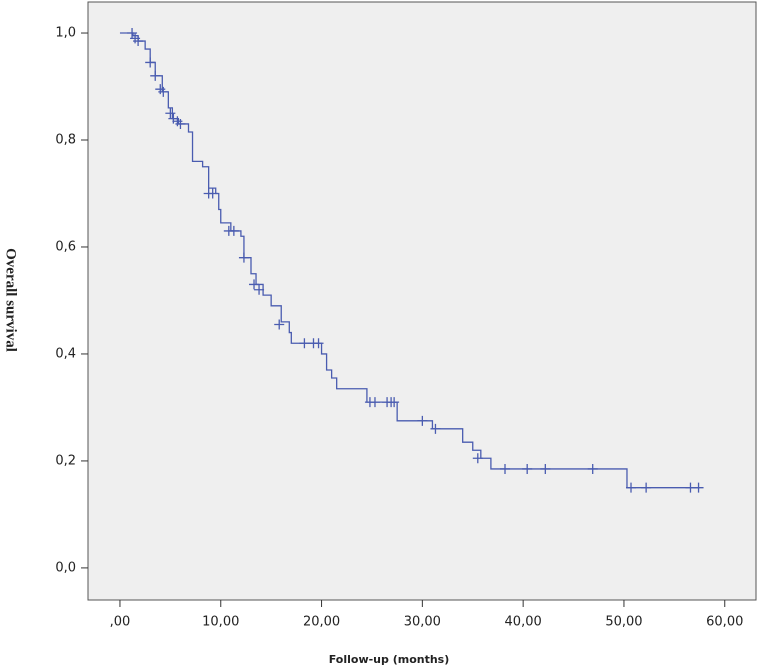  Describe the element at coordinates (65, 567) in the screenshot. I see `y-tick-label: 0,0` at that location.